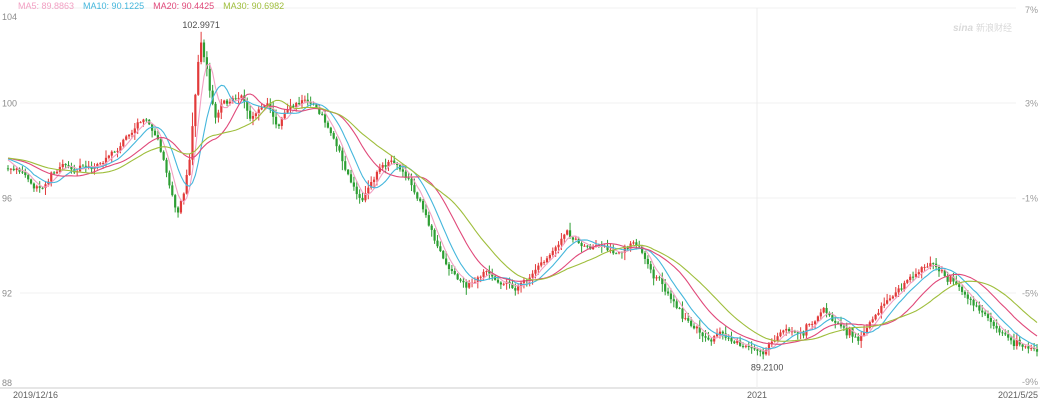 This screenshot has height=400, width=1040. Describe the element at coordinates (9, 17) in the screenshot. I see `y-axis-left-tick: 104` at that location.